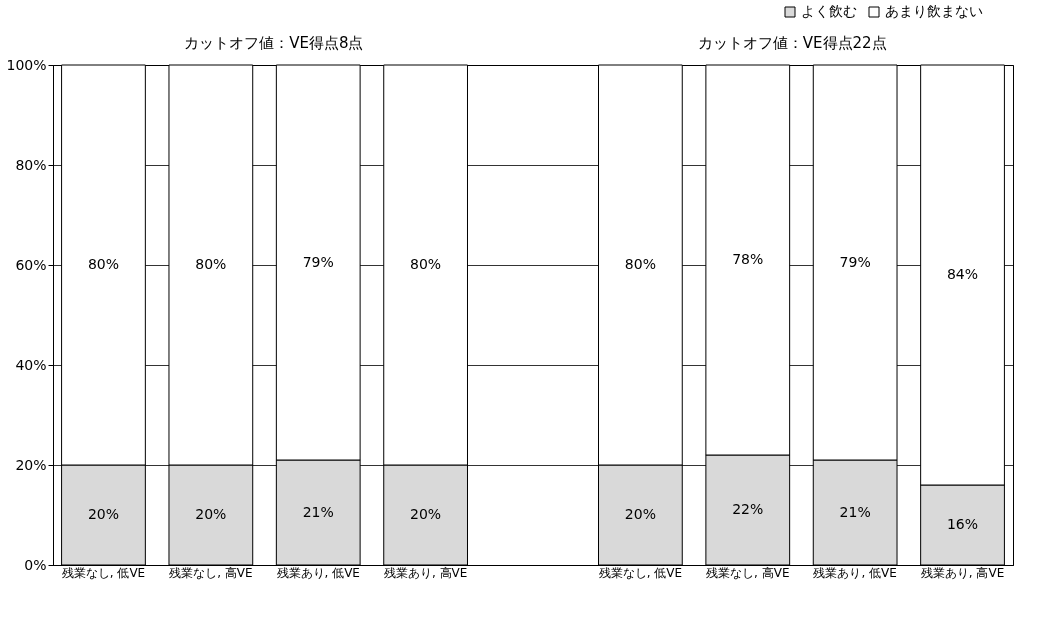 This screenshot has height=620, width=1054. Describe the element at coordinates (26, 64) in the screenshot. I see `y-tick-label: 100%` at that location.